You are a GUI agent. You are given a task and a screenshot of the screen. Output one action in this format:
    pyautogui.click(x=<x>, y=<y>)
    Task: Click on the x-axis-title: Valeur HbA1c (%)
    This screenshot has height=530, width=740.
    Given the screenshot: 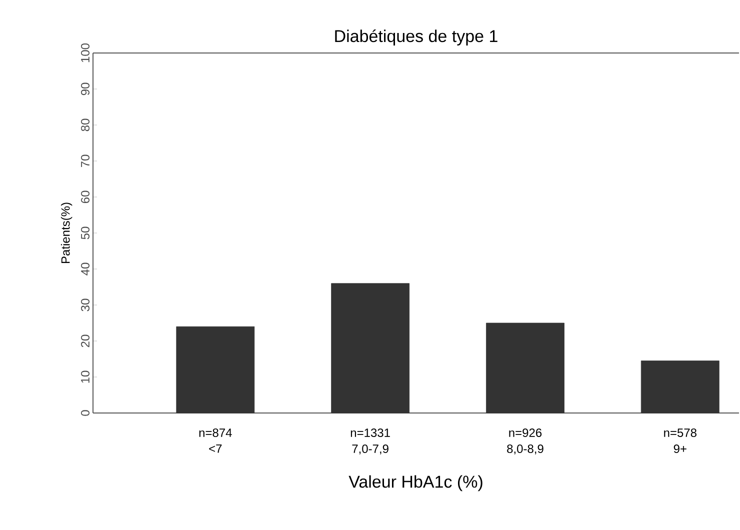 What is the action you would take?
    pyautogui.click(x=415, y=483)
    